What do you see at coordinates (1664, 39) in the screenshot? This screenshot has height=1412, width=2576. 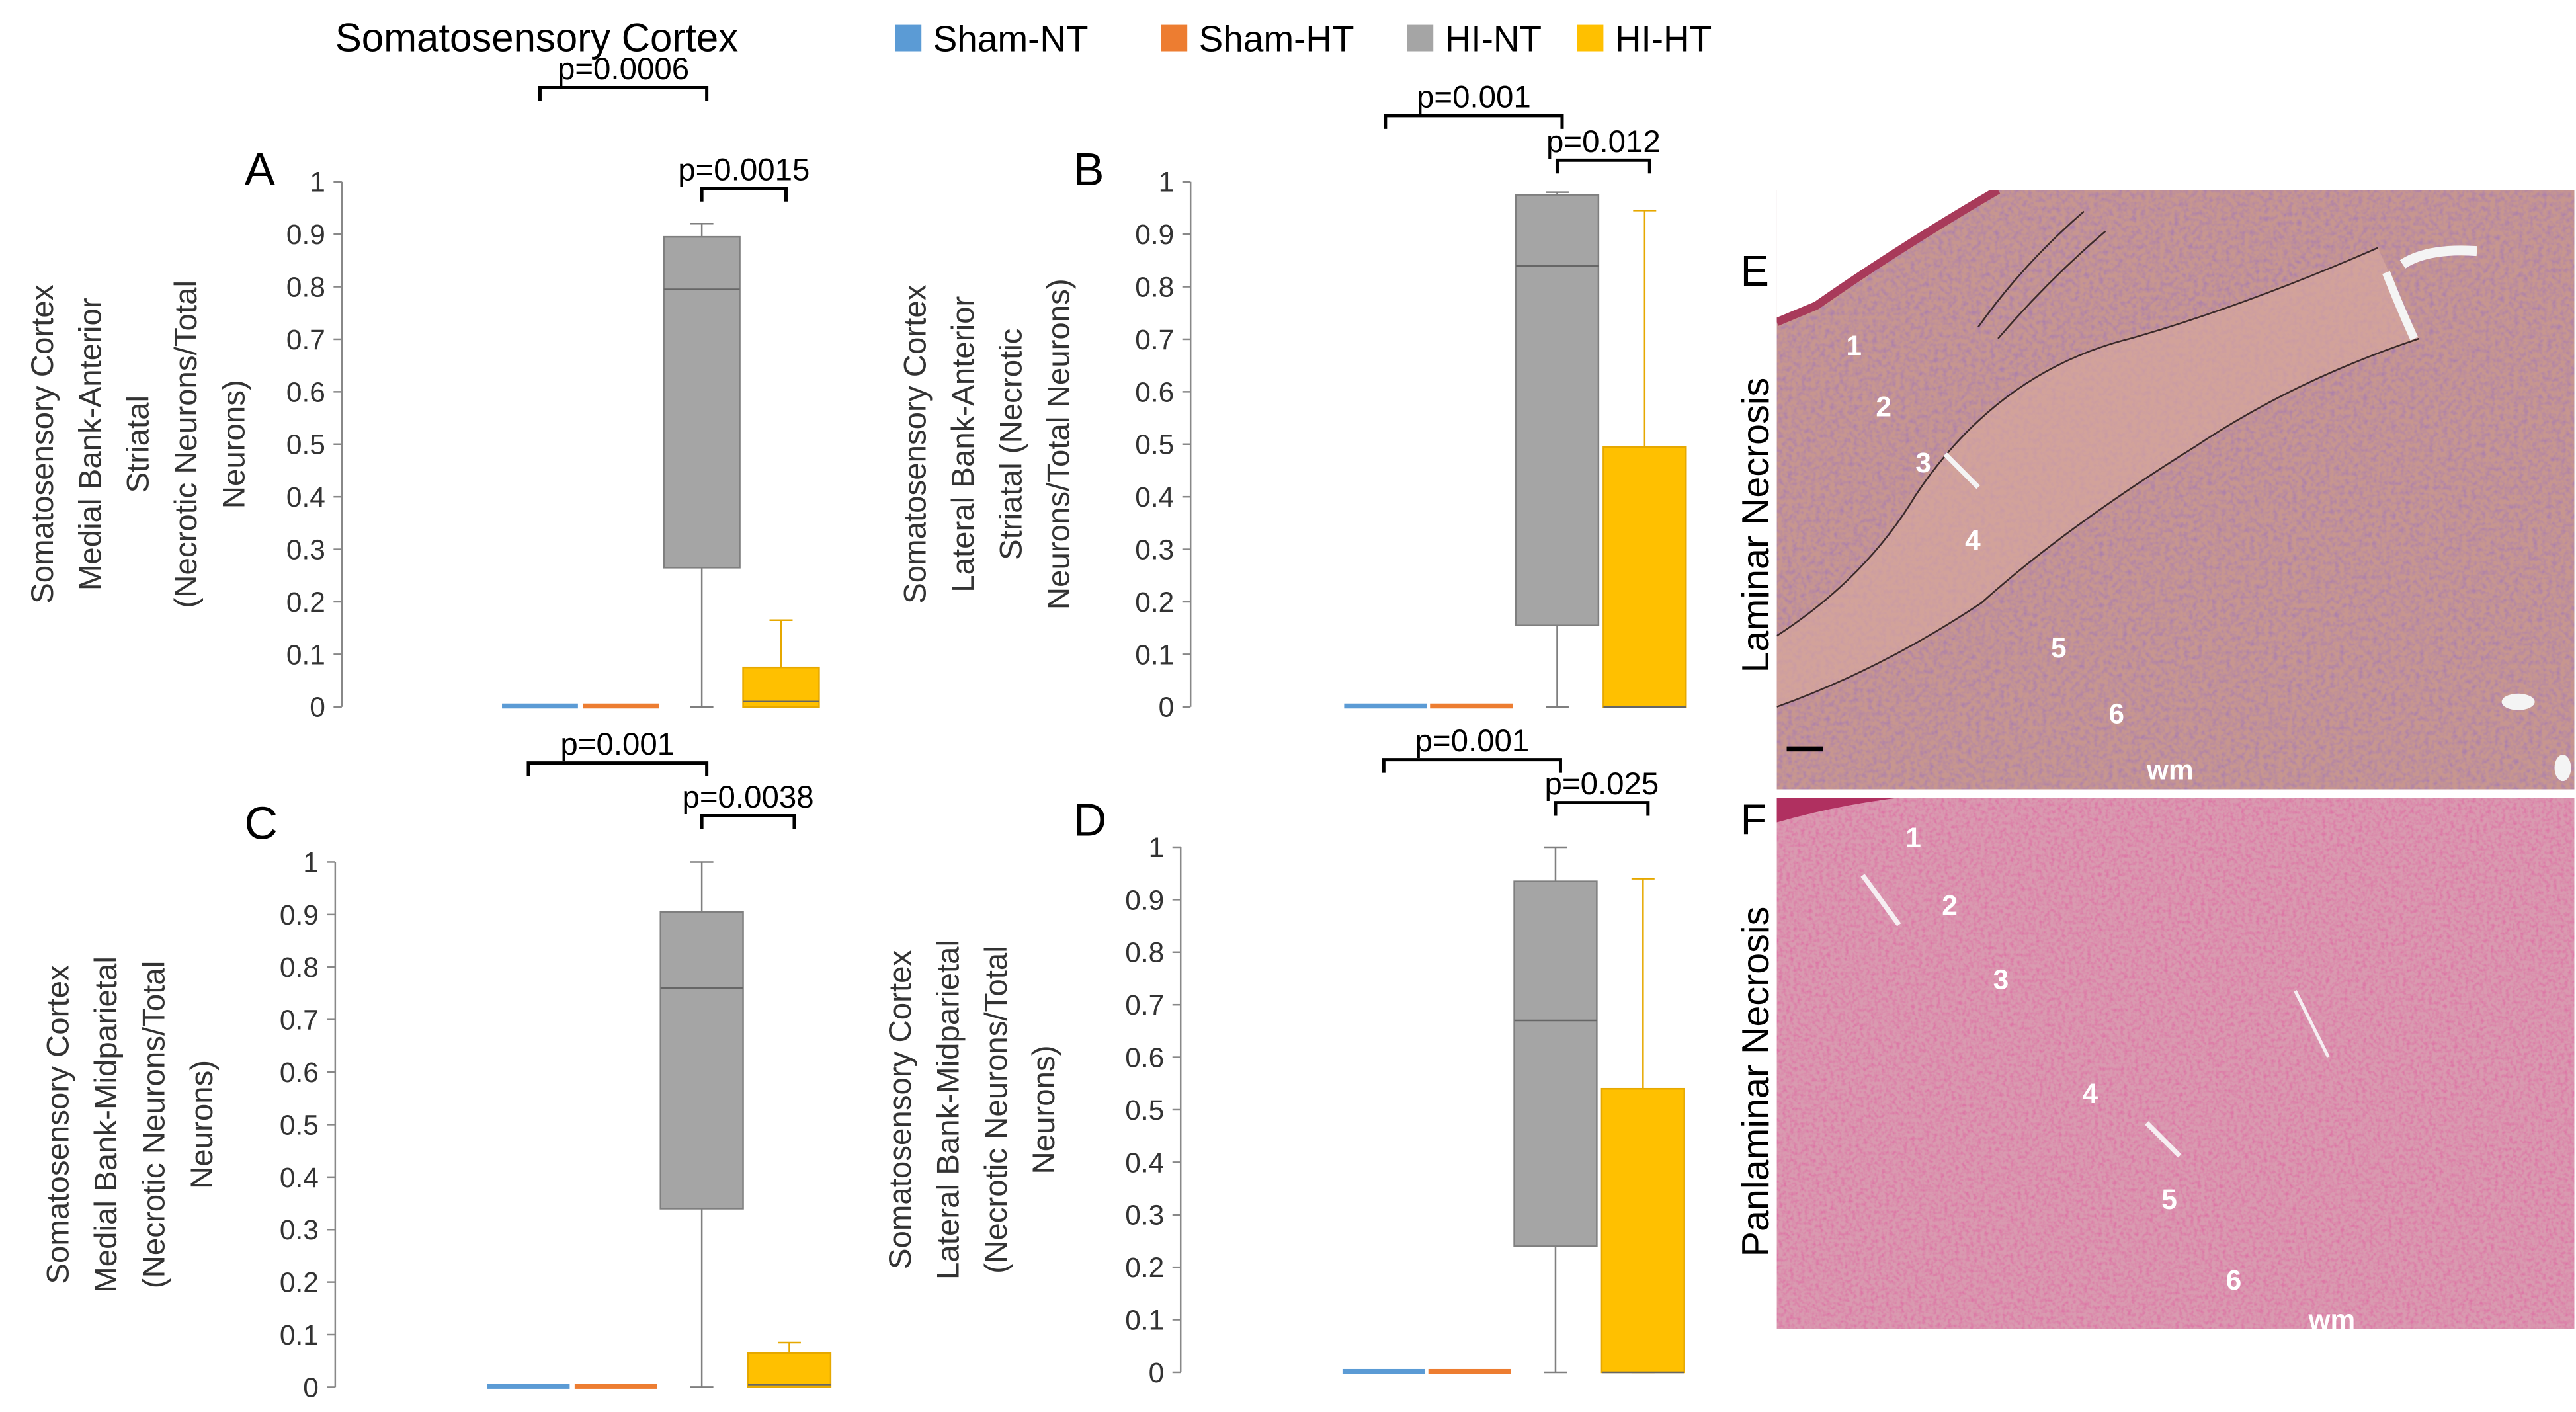 I see `legend-label: HI-HT` at bounding box center [1664, 39].